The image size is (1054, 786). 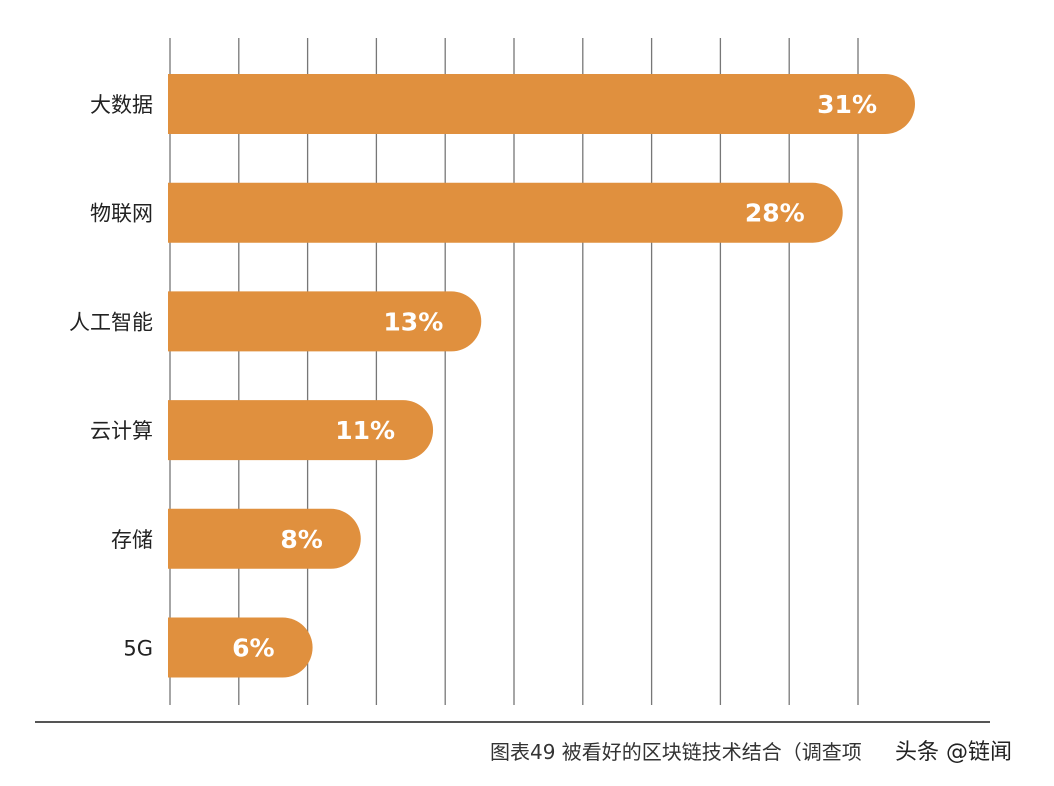 What do you see at coordinates (365, 430) in the screenshot?
I see `data-label: 11%` at bounding box center [365, 430].